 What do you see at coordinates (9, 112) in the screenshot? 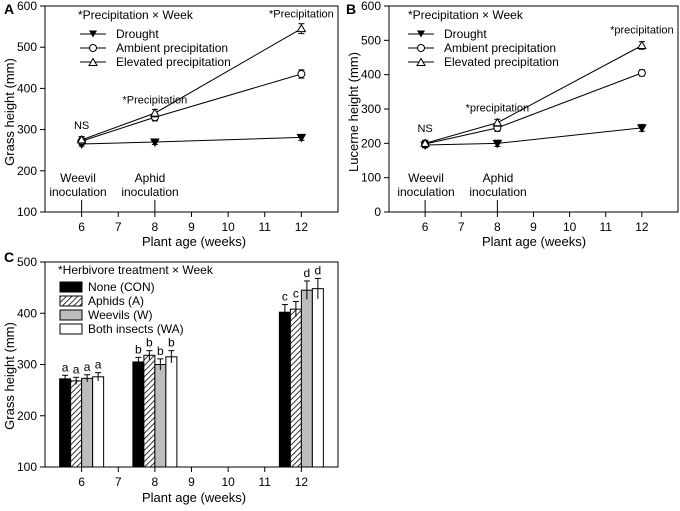
I see `panel-a-ylabel: Grass height (mm)` at bounding box center [9, 112].